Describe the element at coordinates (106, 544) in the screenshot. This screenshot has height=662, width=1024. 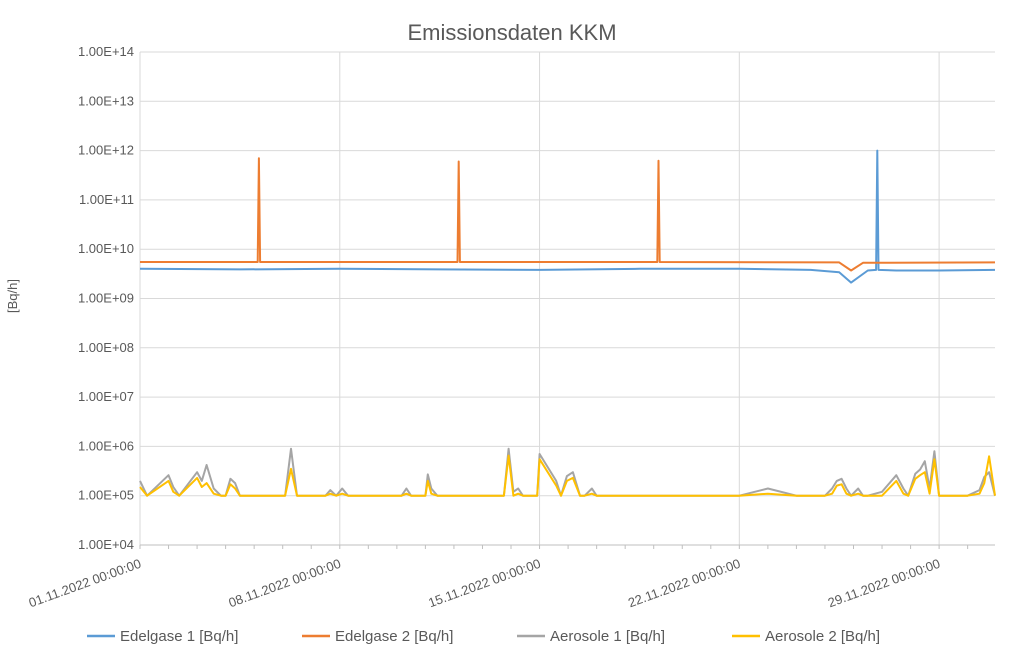
I see `y-tick-label: 1.00E+04` at that location.